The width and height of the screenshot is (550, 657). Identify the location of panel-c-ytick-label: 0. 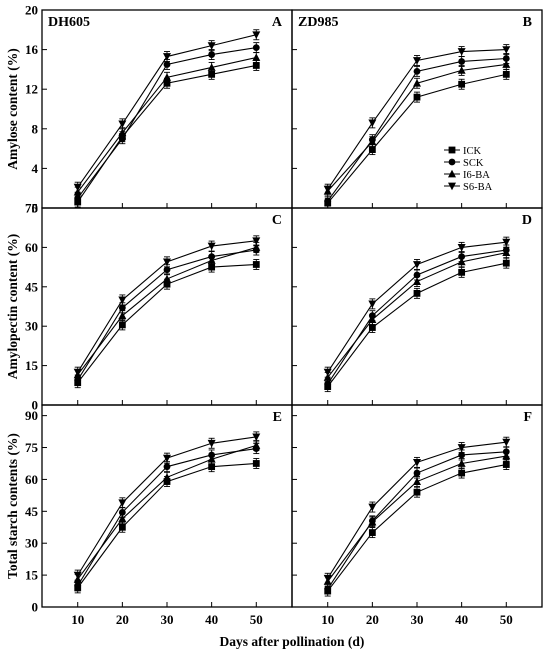
(35, 405).